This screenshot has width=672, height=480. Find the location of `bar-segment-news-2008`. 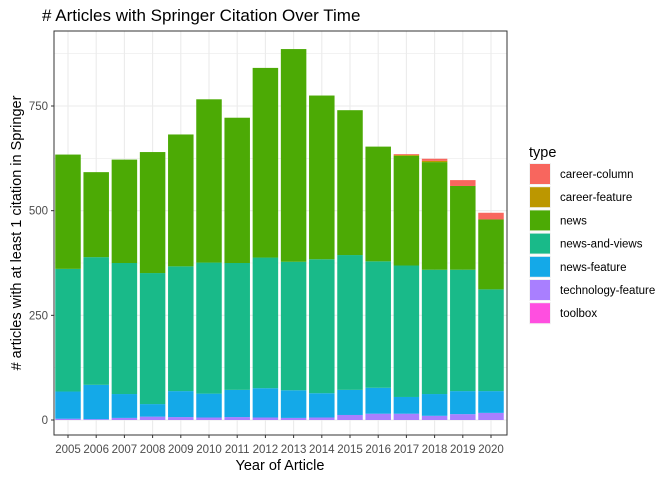

bar-segment-news-2008 is located at coordinates (152, 213).